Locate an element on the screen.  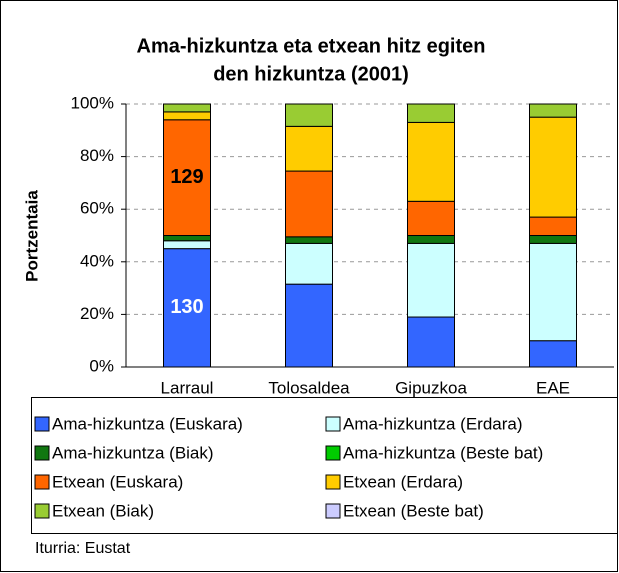
x-tick-label: Tolosaldea is located at coordinates (309, 387).